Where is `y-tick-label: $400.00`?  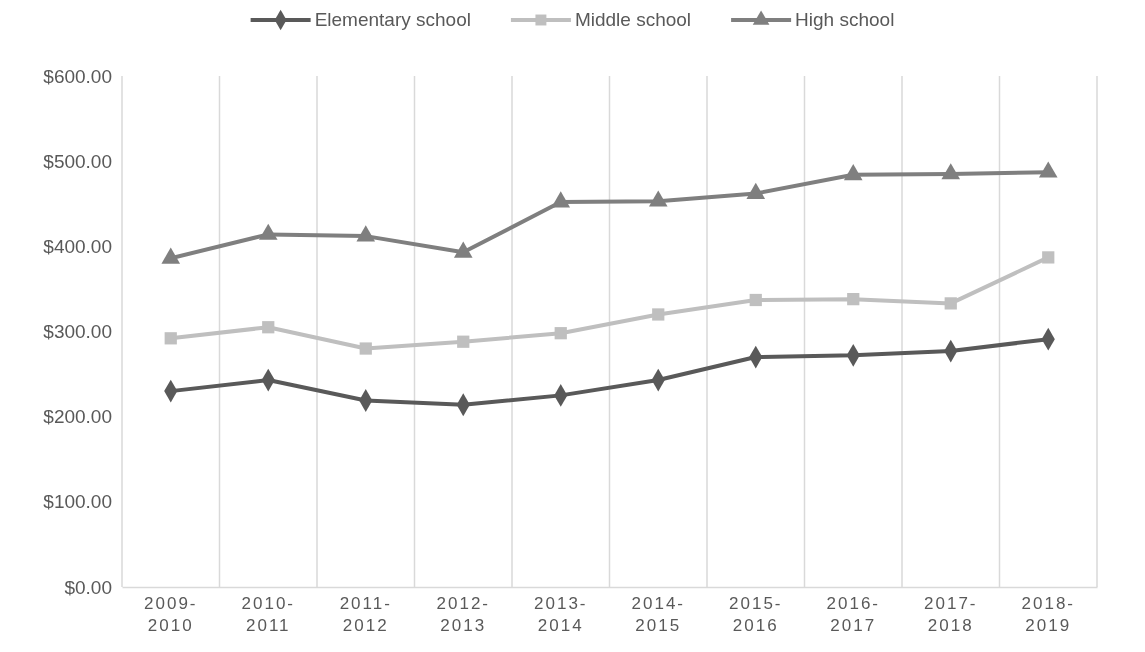 y-tick-label: $400.00 is located at coordinates (77, 246).